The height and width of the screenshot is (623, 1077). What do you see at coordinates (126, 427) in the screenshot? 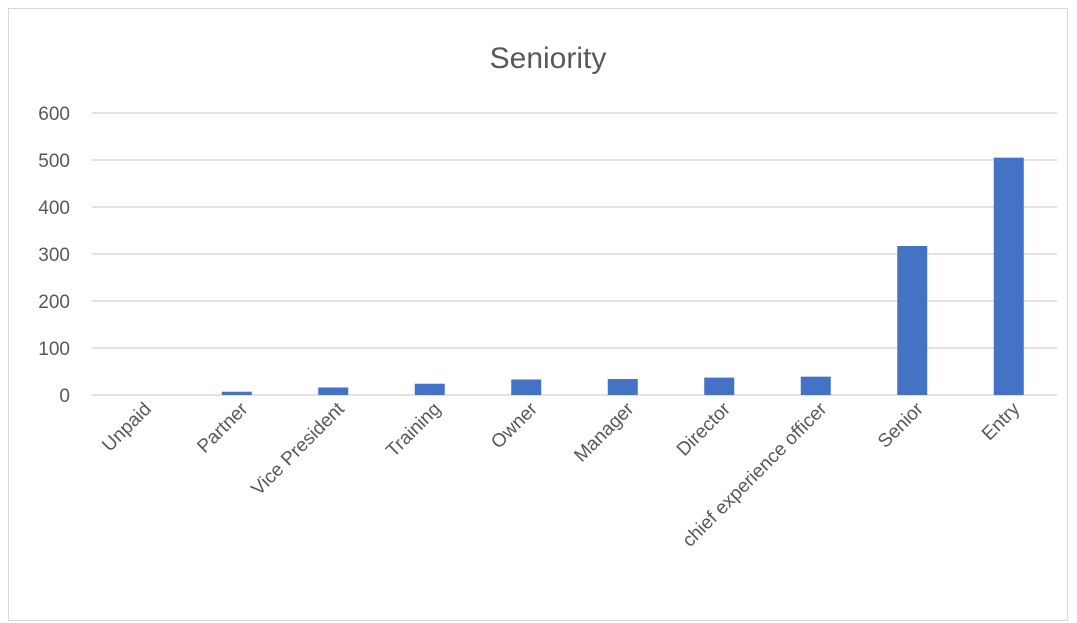
I see `x-tick-label: Unpaid` at bounding box center [126, 427].